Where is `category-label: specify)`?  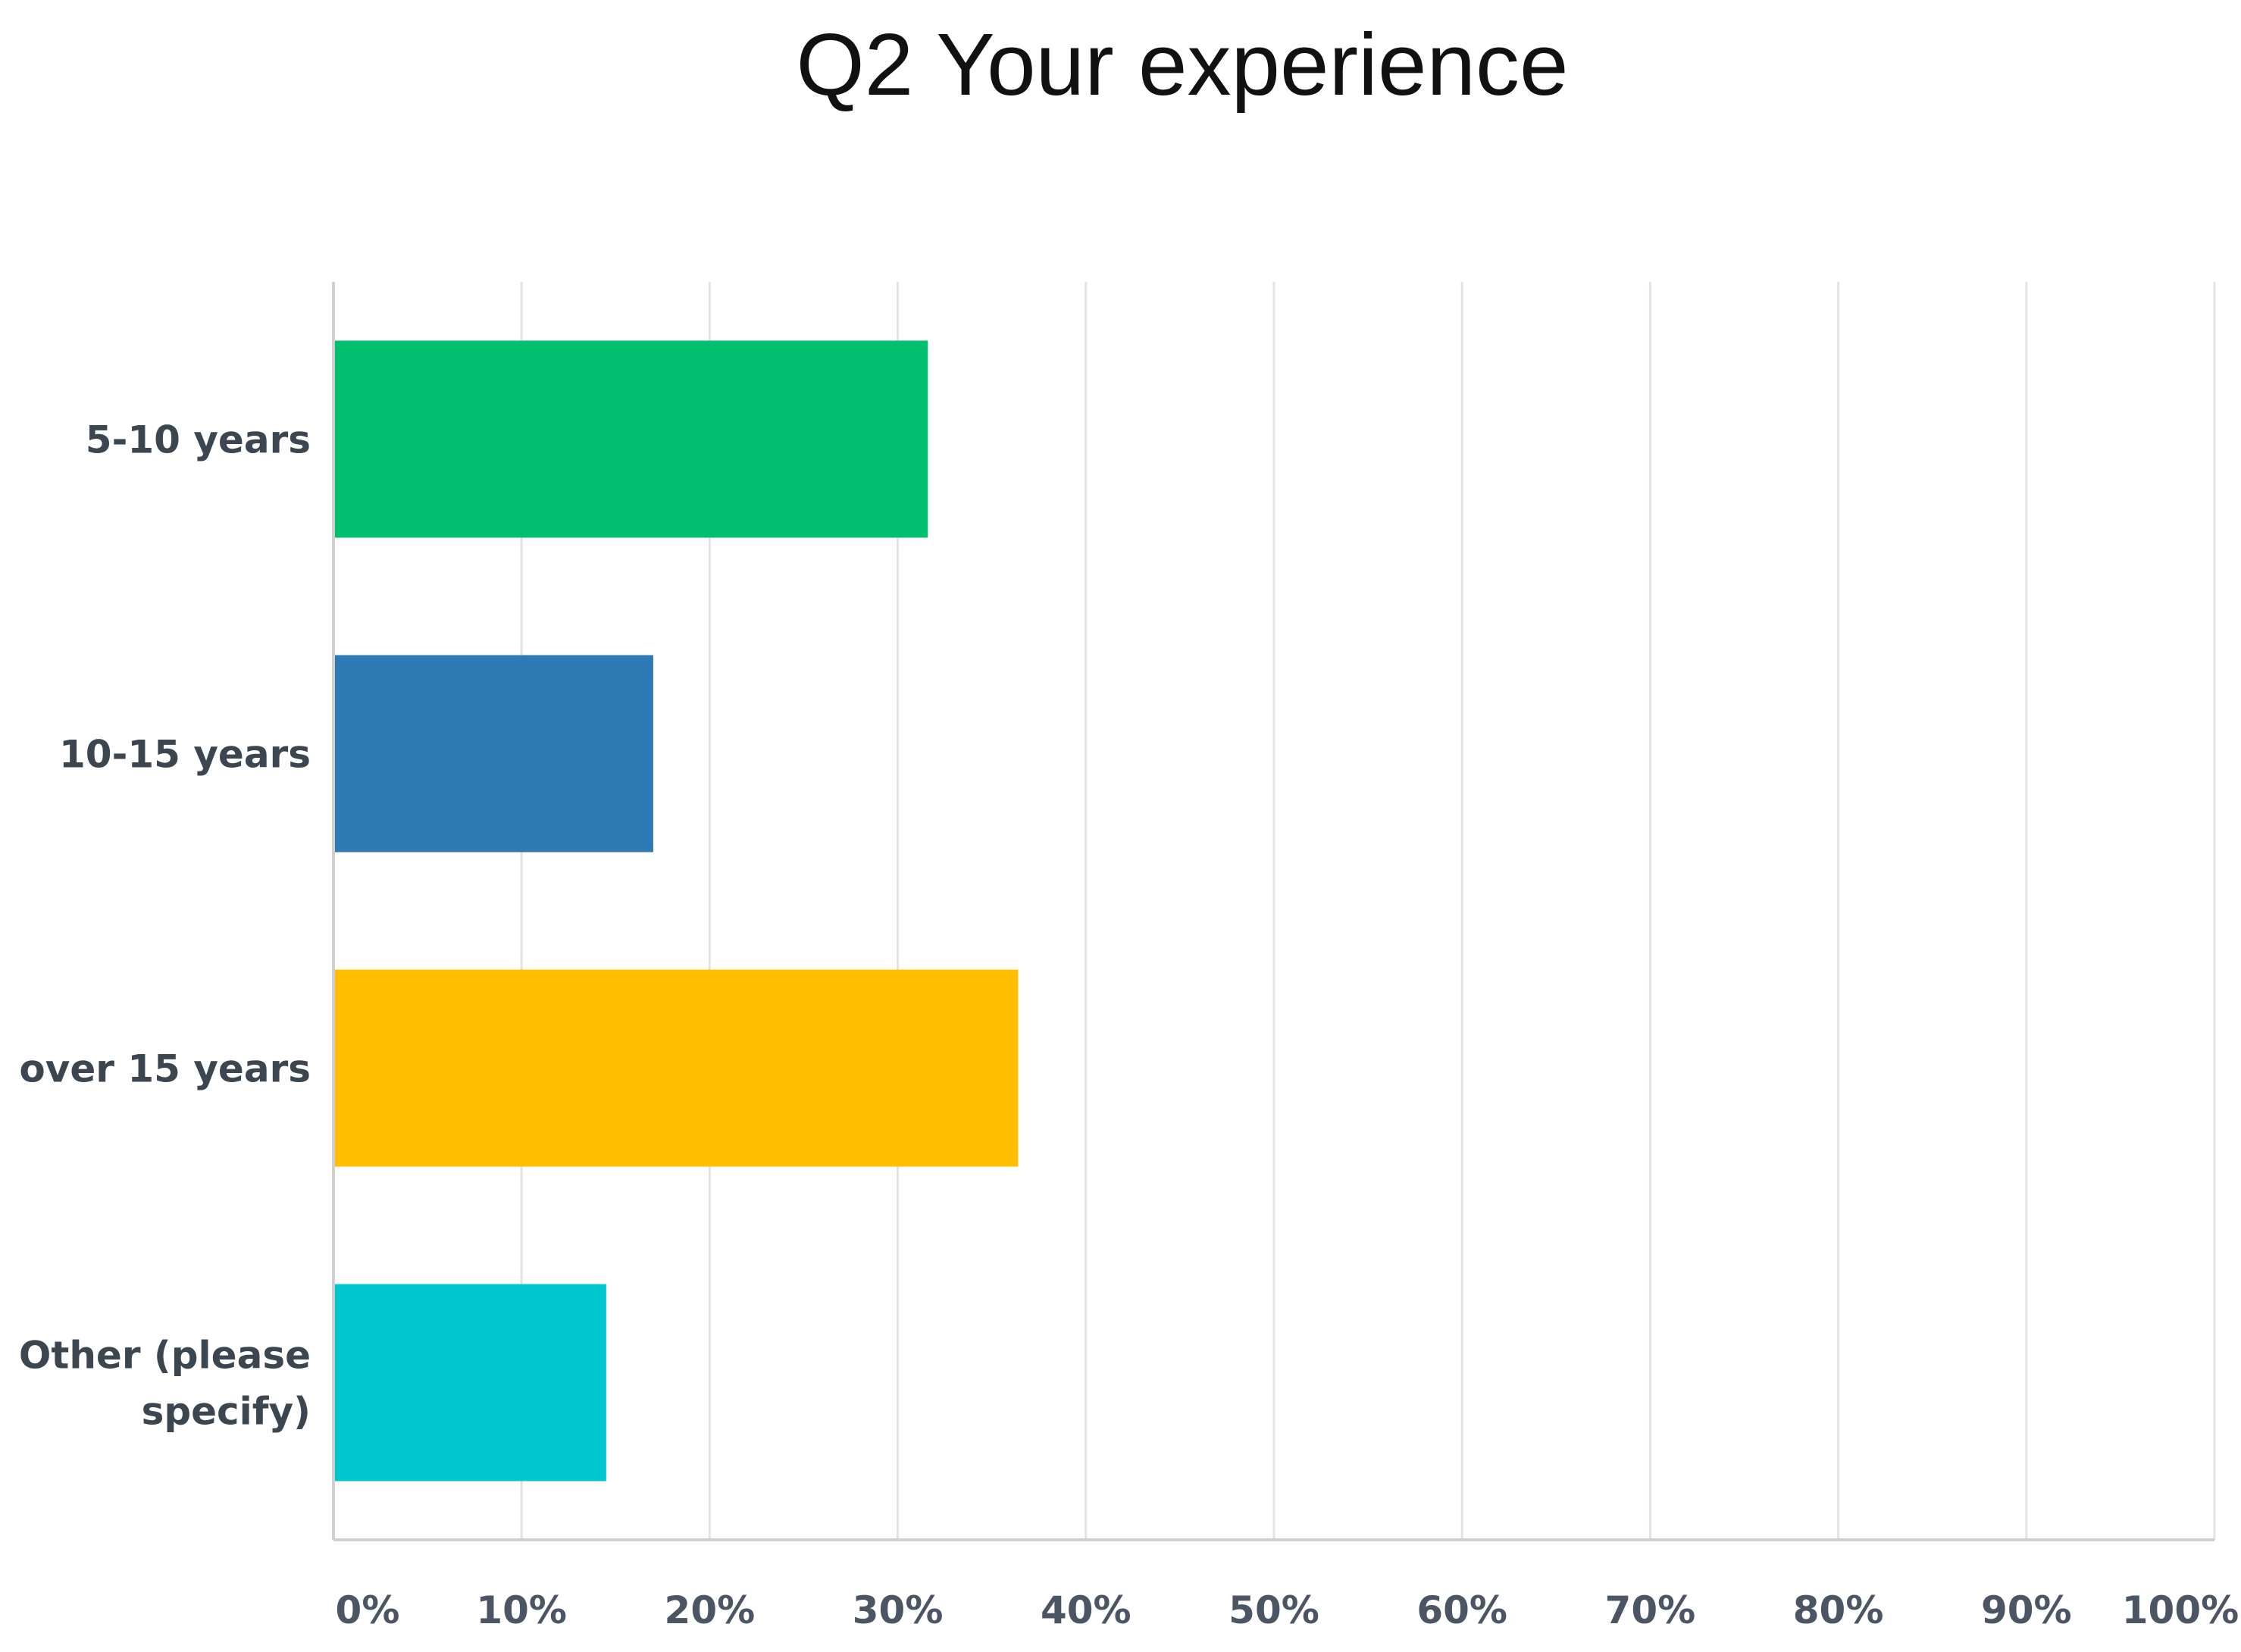 category-label: specify) is located at coordinates (226, 1412).